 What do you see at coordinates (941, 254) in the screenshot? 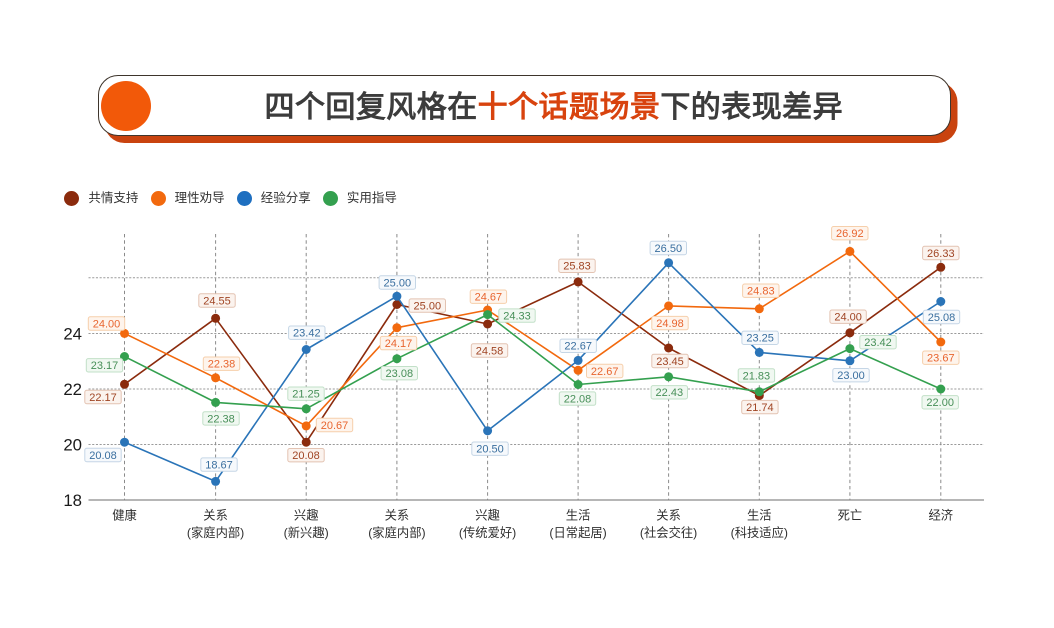
I see `svg-text: 26.33` at bounding box center [941, 254].